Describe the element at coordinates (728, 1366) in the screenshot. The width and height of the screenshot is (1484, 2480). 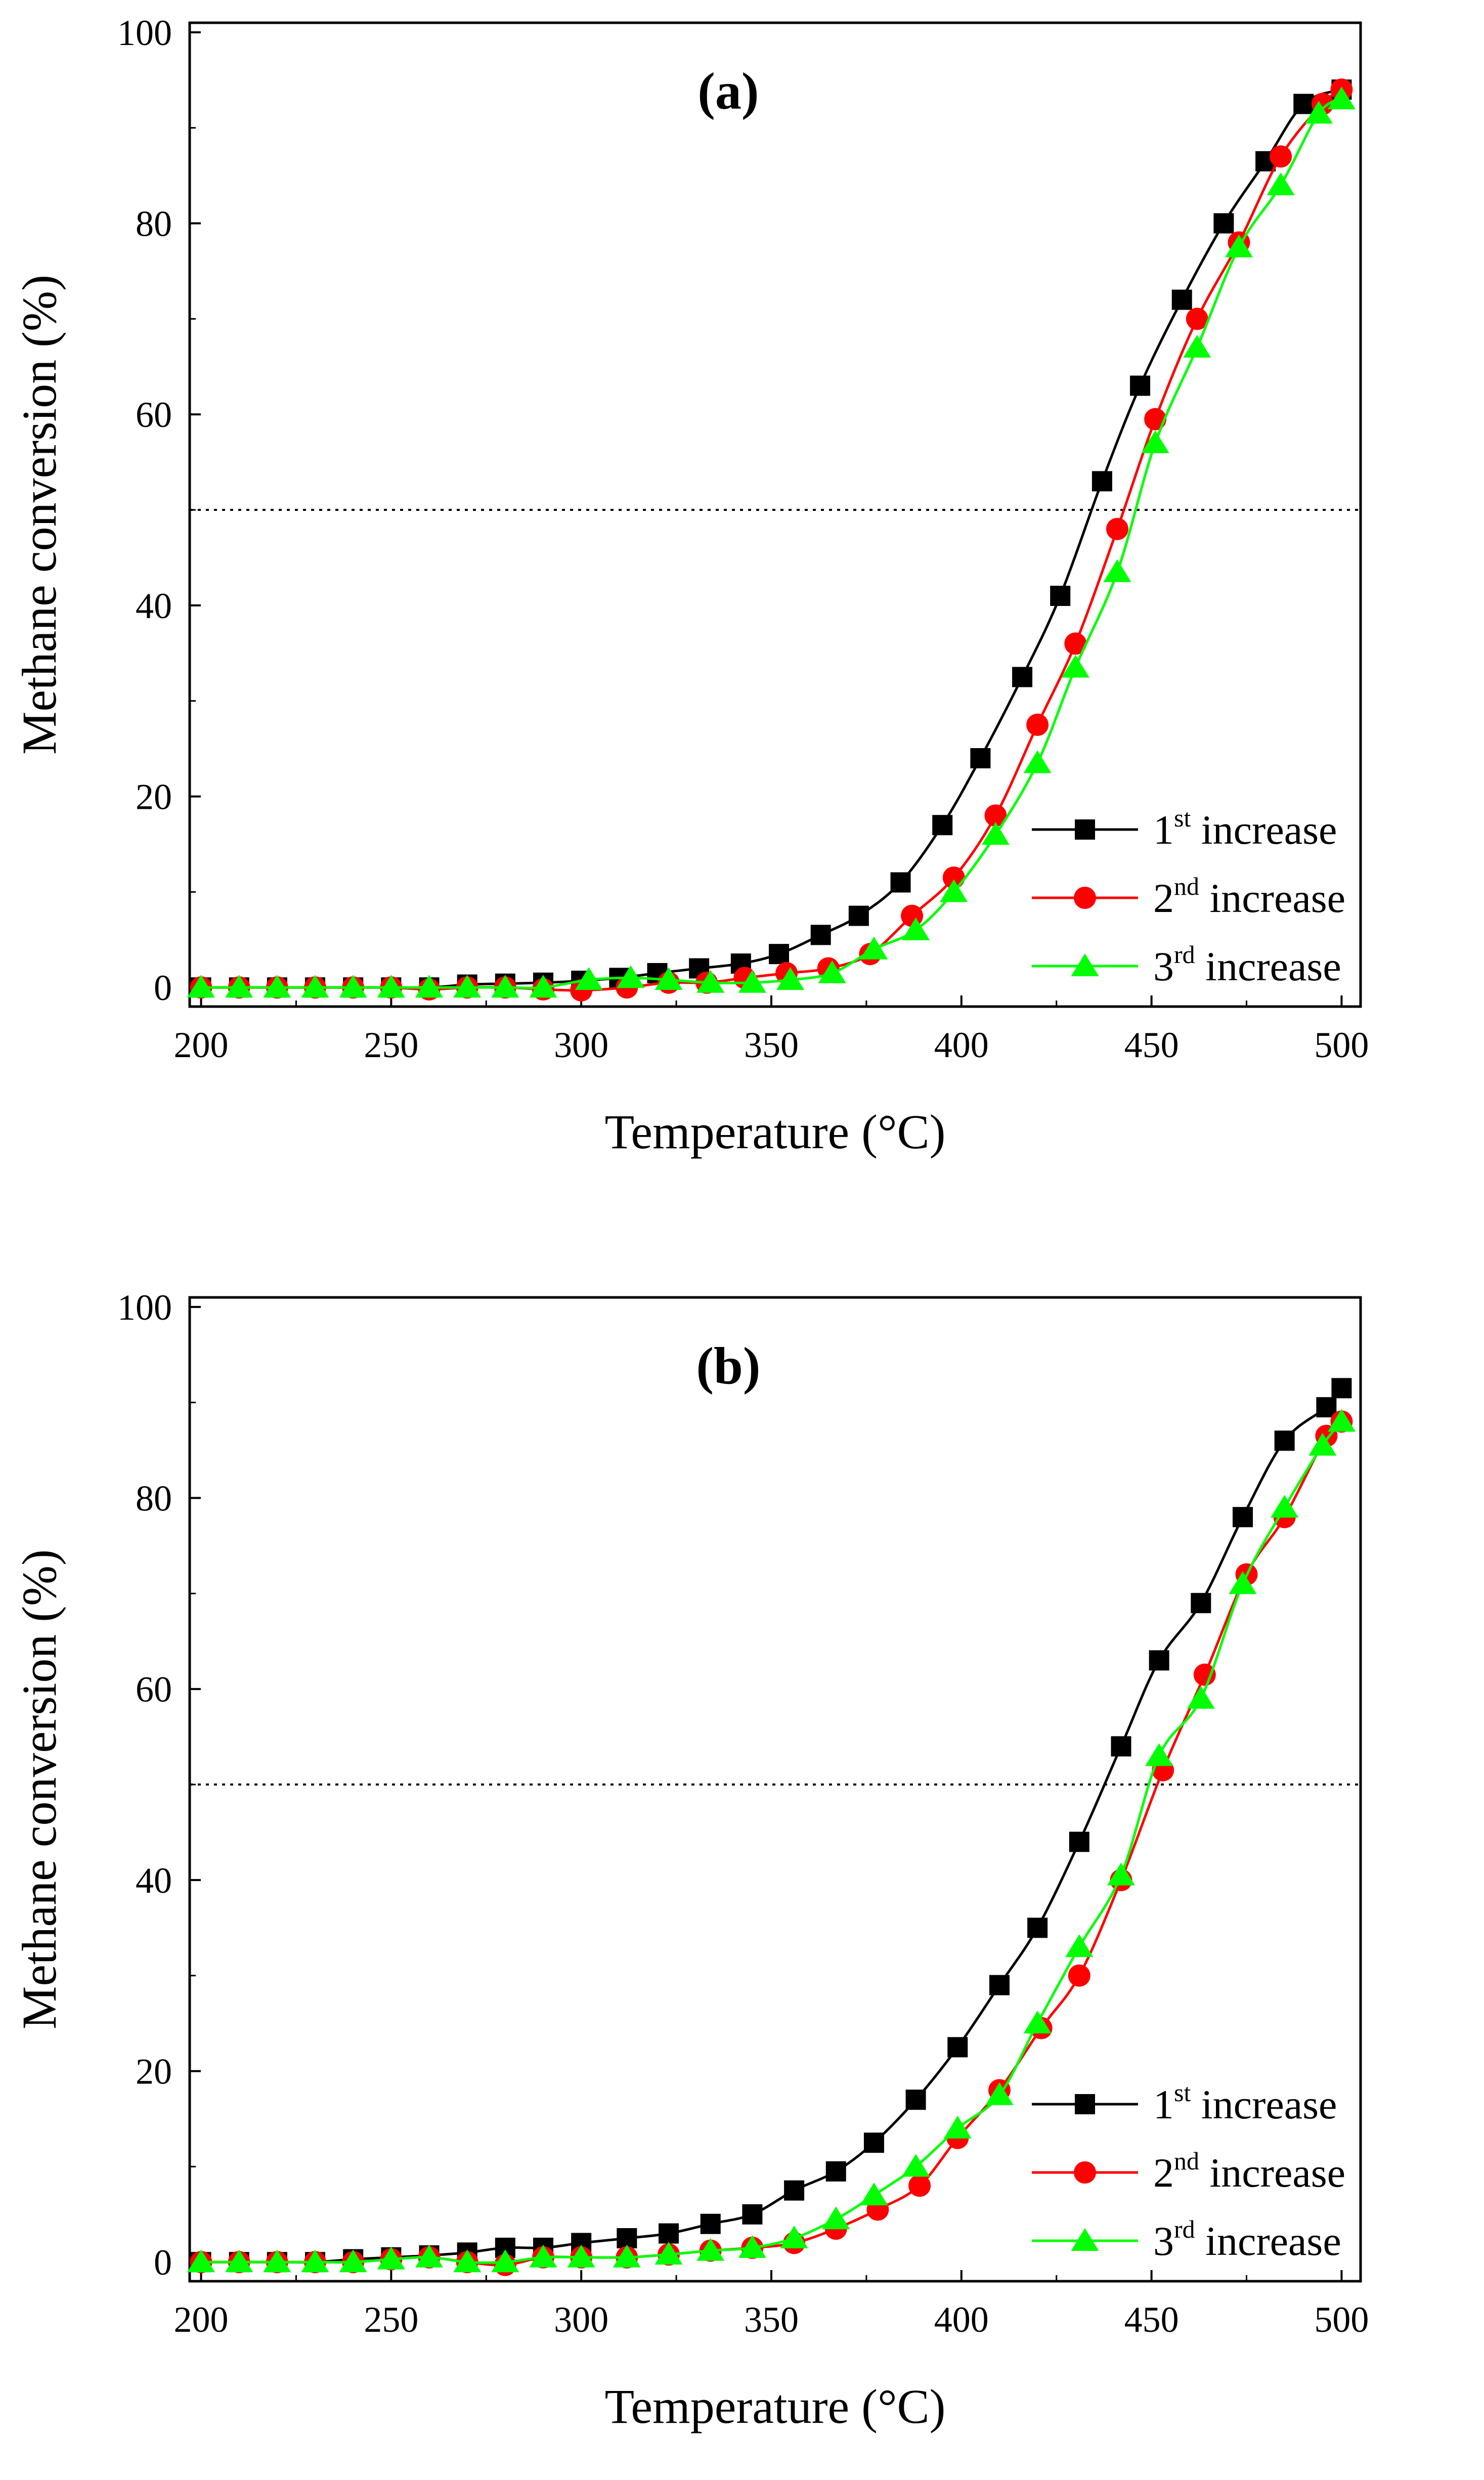
I see `panel-label: (b)` at that location.